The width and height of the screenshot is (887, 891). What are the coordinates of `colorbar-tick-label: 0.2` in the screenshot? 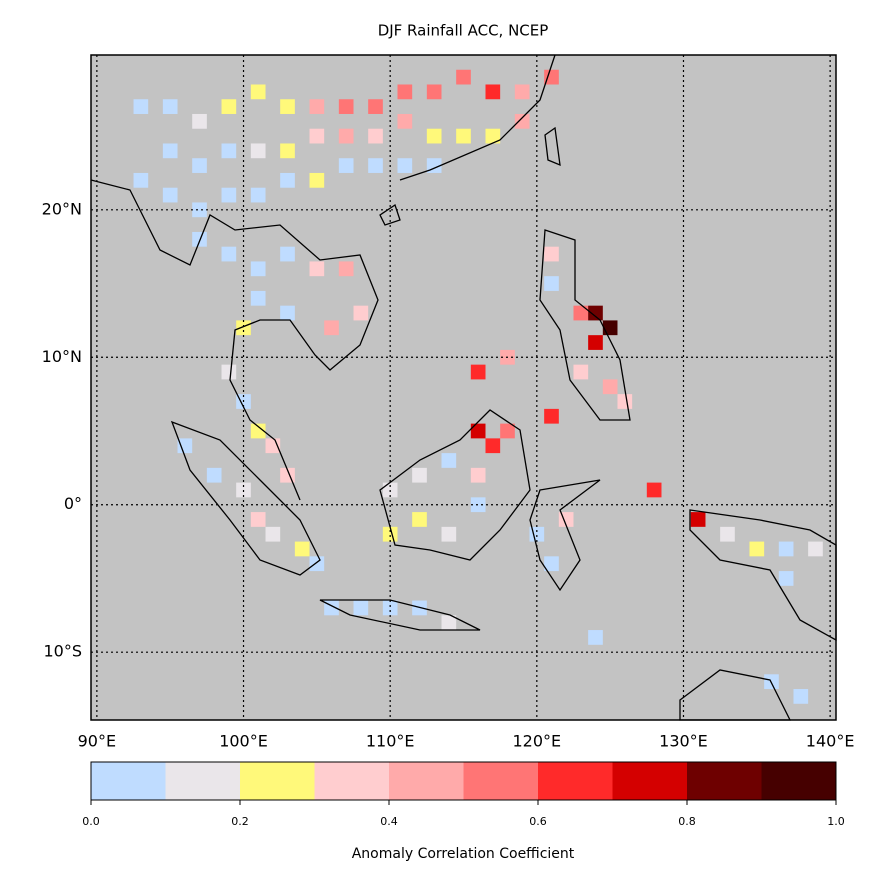 It's located at (240, 821).